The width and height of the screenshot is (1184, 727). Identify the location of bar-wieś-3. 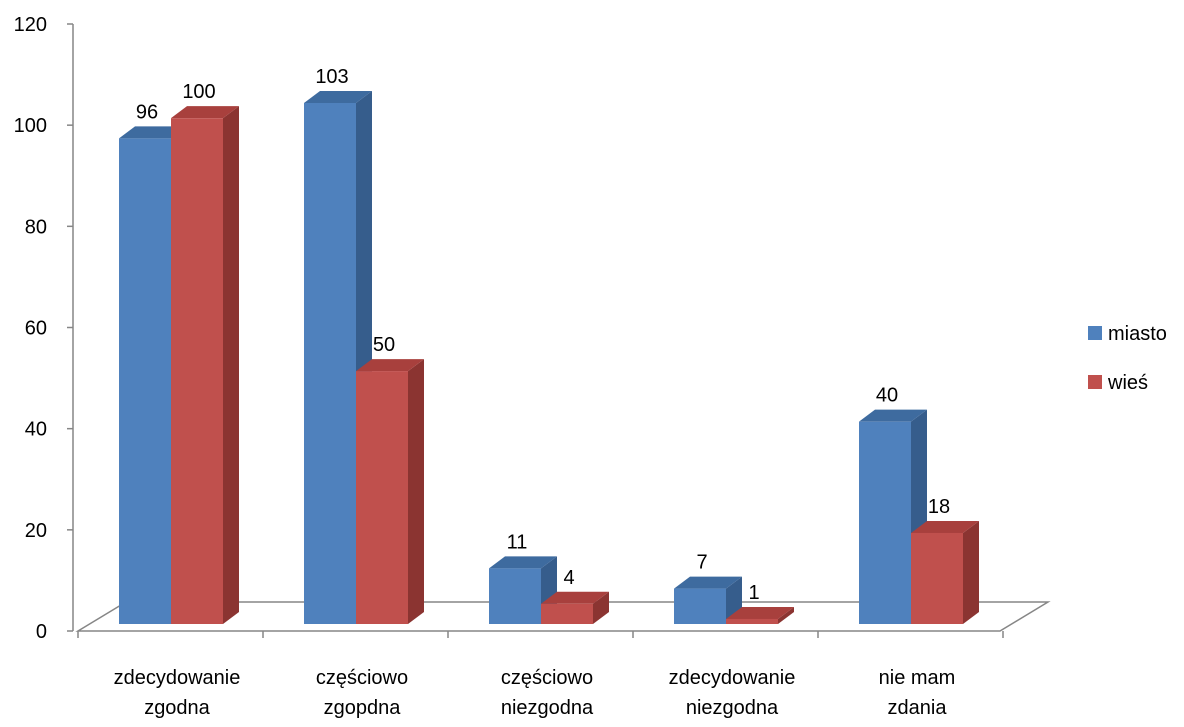
(760, 615).